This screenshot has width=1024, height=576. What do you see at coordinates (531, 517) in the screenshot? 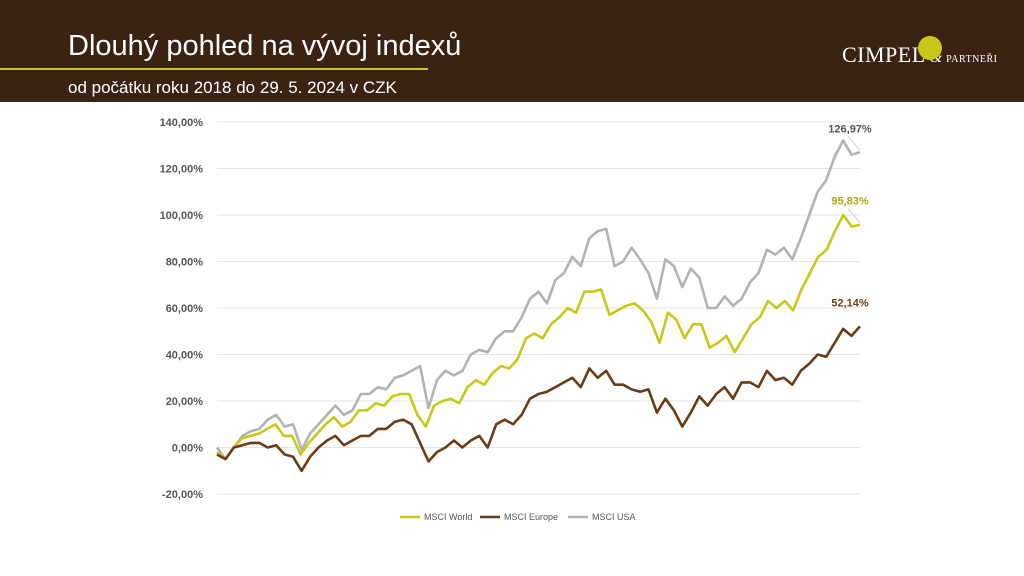
I see `legend-label-msci-europe: MSCI Europe` at bounding box center [531, 517].